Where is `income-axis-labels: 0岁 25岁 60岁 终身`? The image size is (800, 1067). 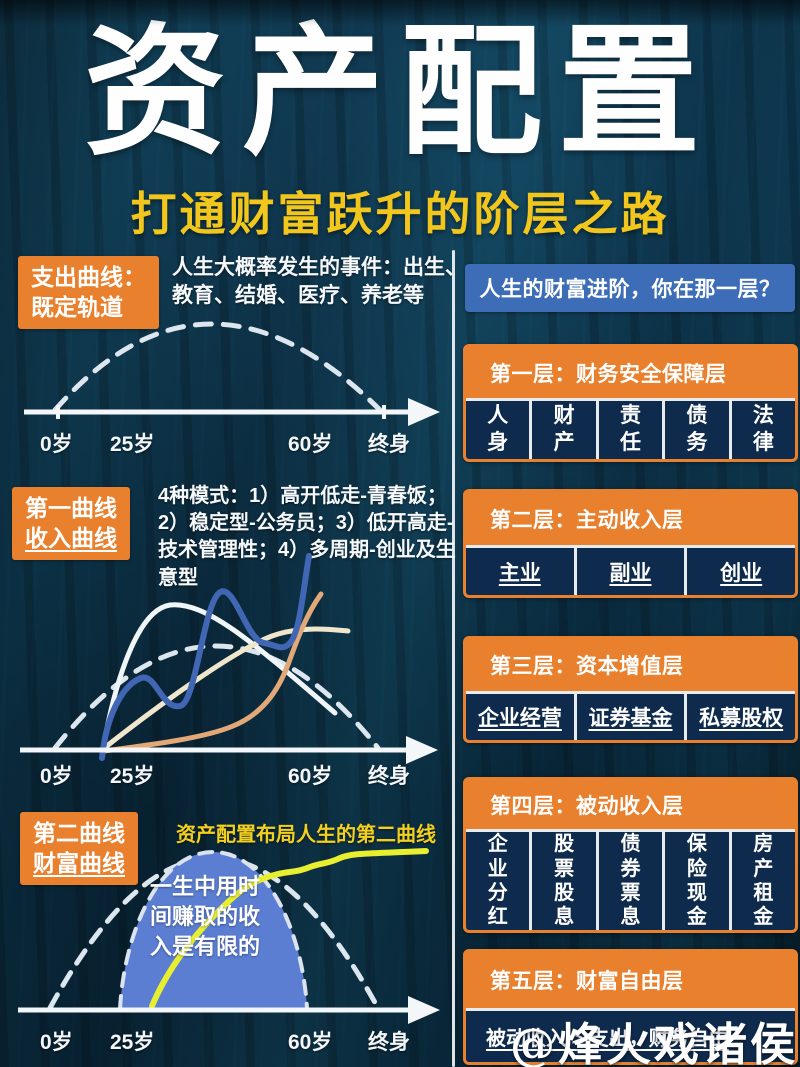 income-axis-labels: 0岁 25岁 60岁 终身 is located at coordinates (230, 775).